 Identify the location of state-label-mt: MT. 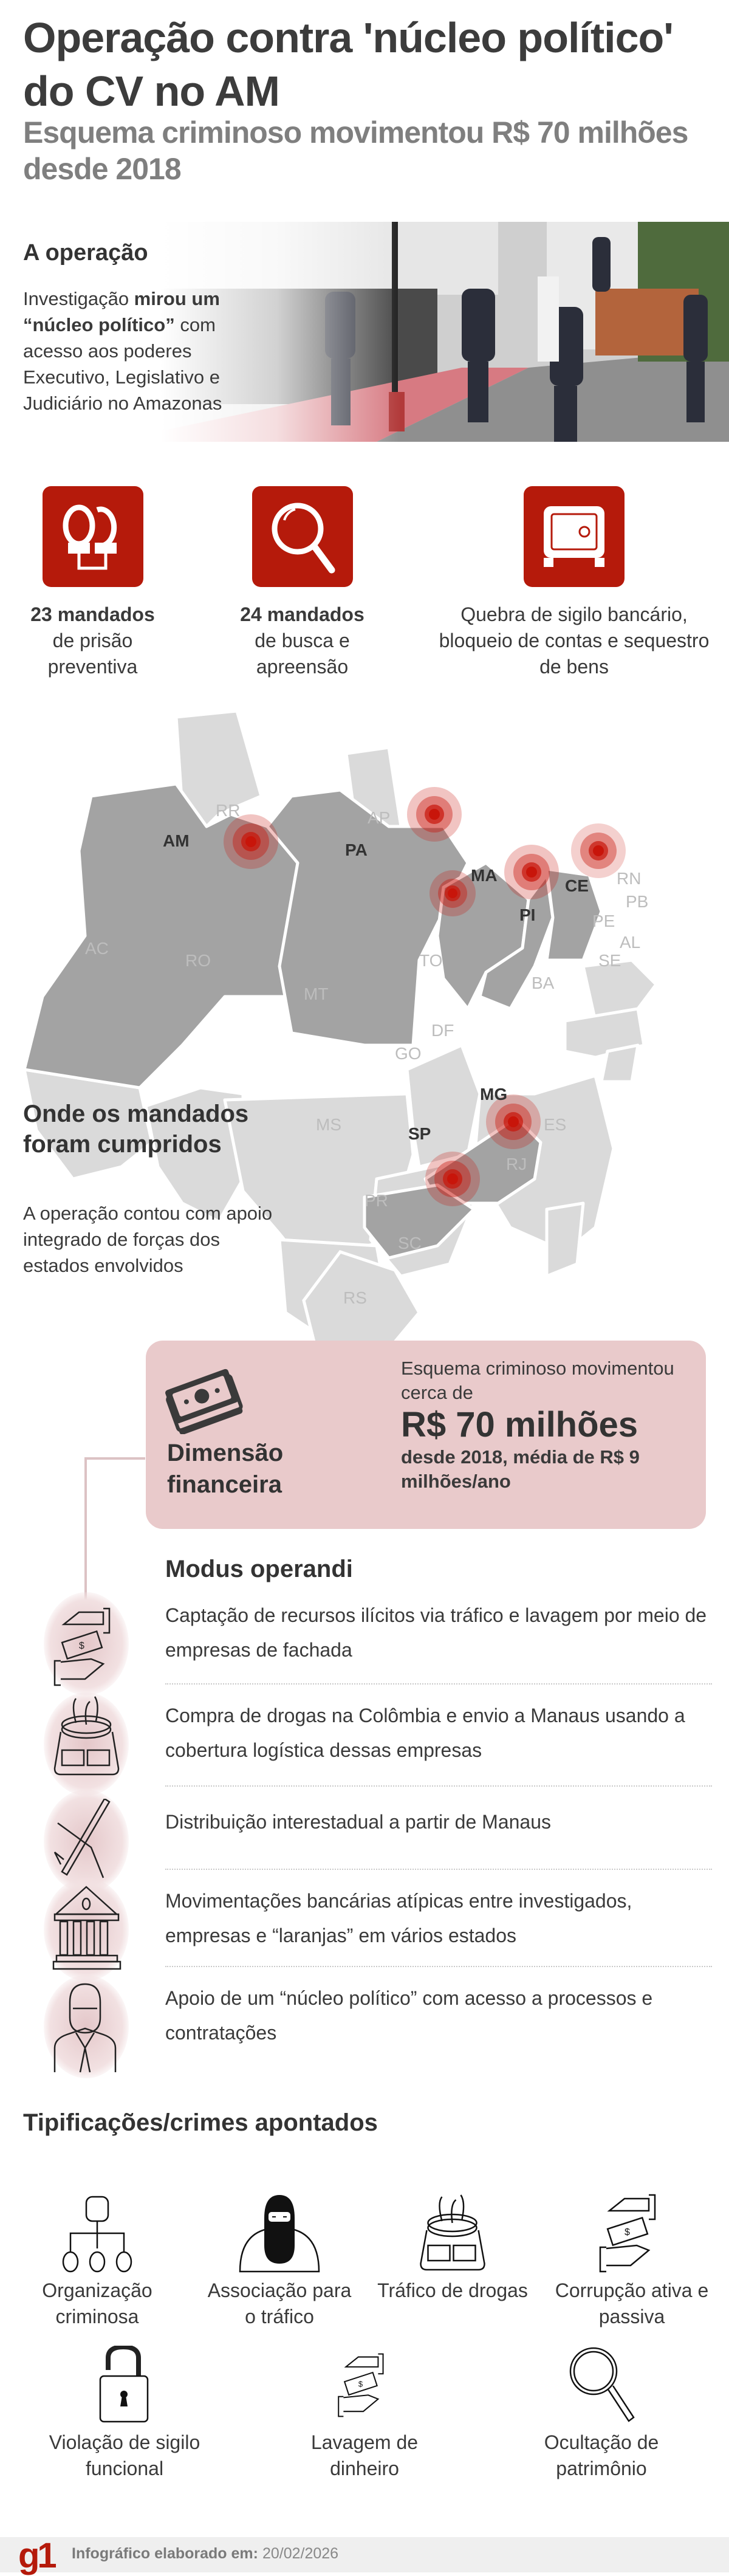
(316, 993).